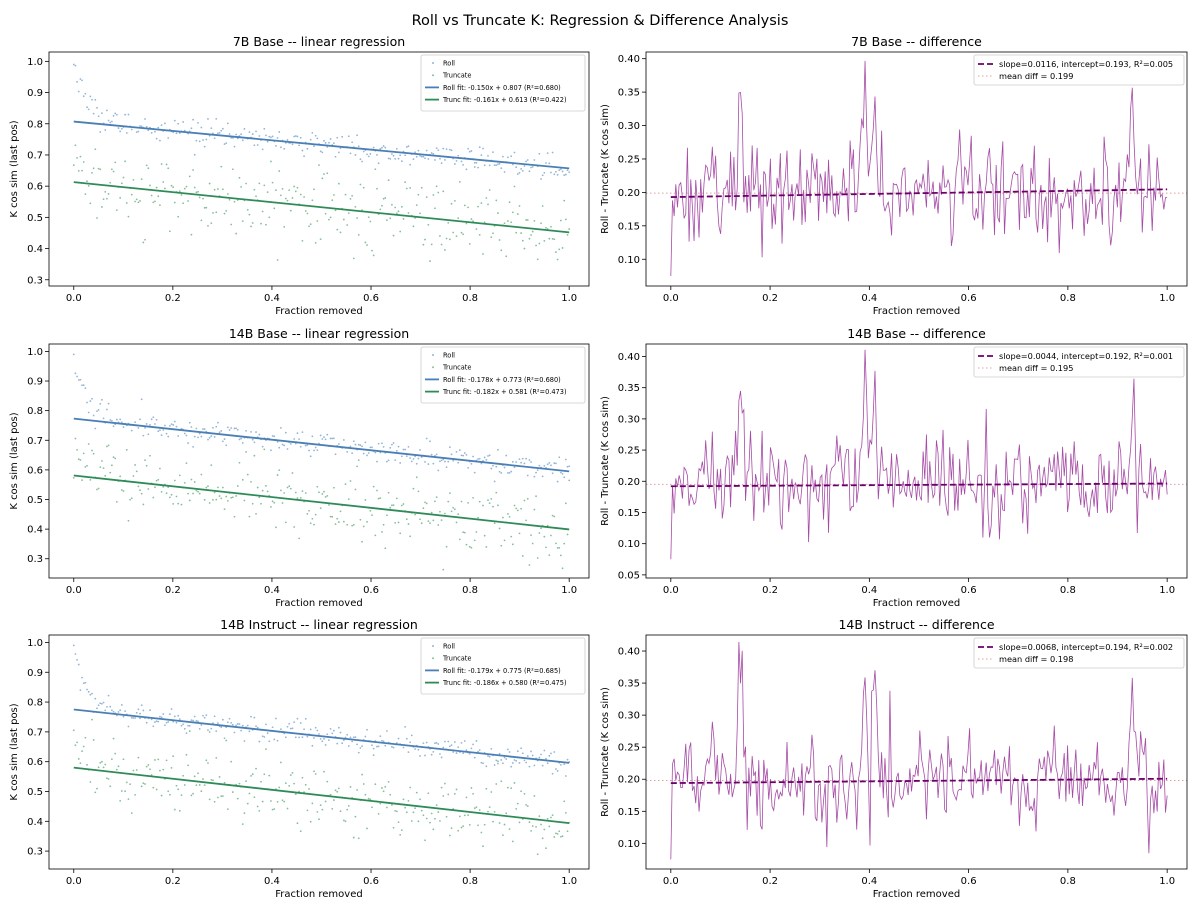 The height and width of the screenshot is (913, 1200). Describe the element at coordinates (371, 881) in the screenshot. I see `x-tick-label: 0.6` at that location.